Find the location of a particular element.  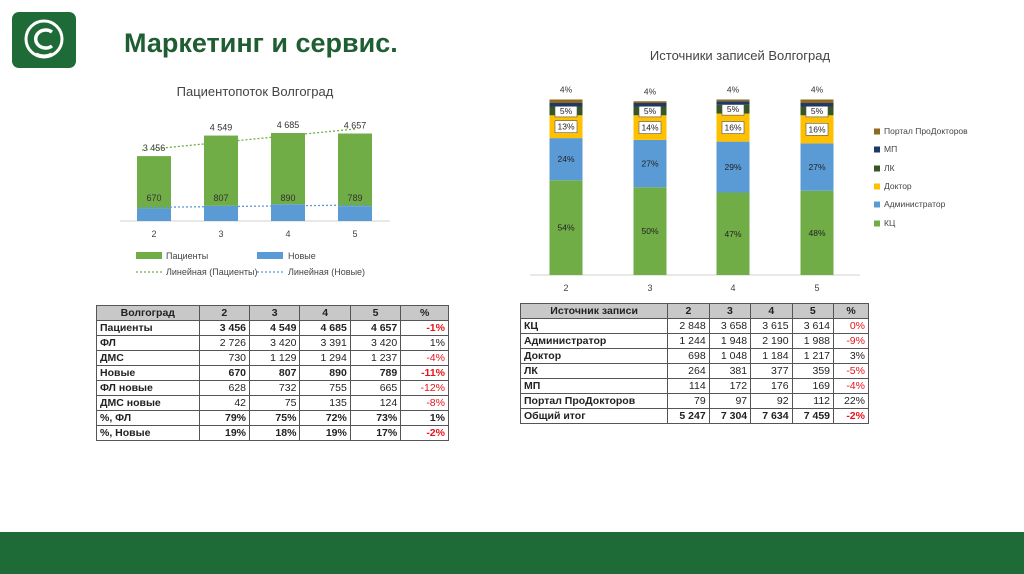

row-label: Доктор is located at coordinates (594, 356).